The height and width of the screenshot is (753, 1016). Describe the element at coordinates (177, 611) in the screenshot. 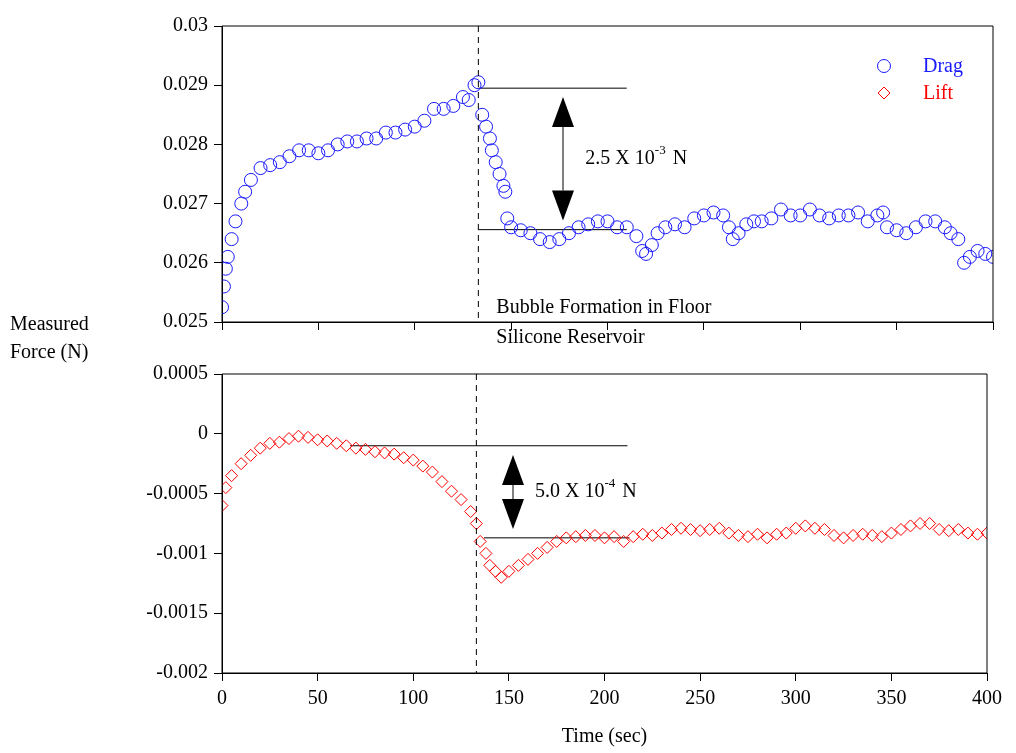

I see `y-tick-label: -0.0015` at that location.